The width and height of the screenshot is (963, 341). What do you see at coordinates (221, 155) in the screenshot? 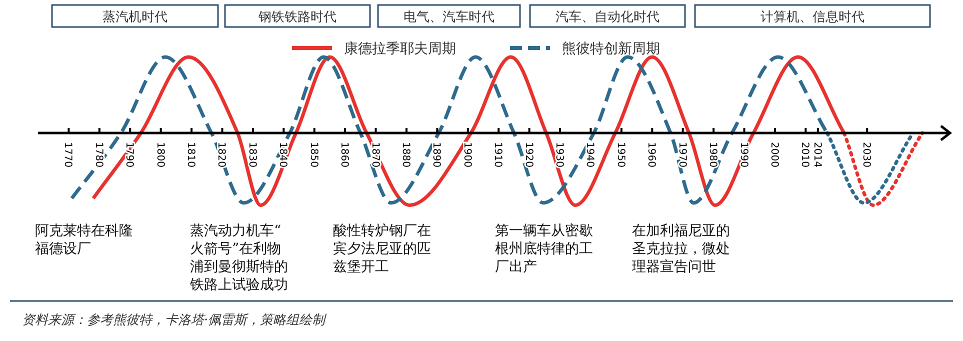
I see `x-tick-label: 1820` at bounding box center [221, 155].